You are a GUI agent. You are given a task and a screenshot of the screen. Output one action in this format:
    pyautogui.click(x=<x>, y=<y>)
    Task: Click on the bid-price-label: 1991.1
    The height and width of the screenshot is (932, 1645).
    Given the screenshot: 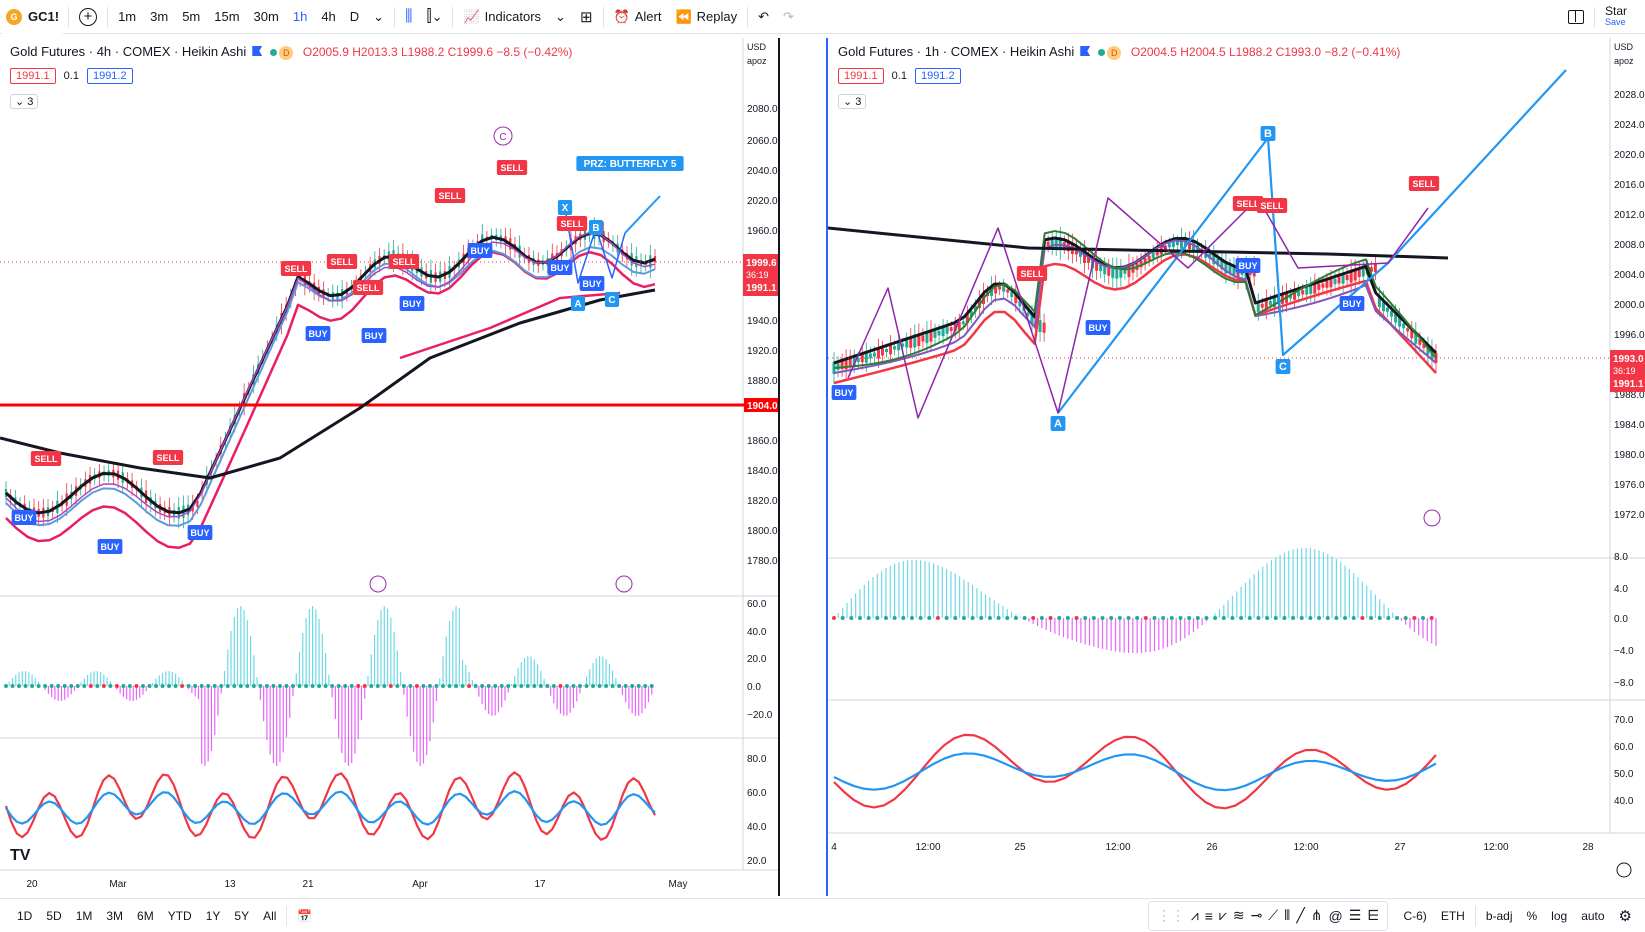 What is the action you would take?
    pyautogui.click(x=1628, y=384)
    